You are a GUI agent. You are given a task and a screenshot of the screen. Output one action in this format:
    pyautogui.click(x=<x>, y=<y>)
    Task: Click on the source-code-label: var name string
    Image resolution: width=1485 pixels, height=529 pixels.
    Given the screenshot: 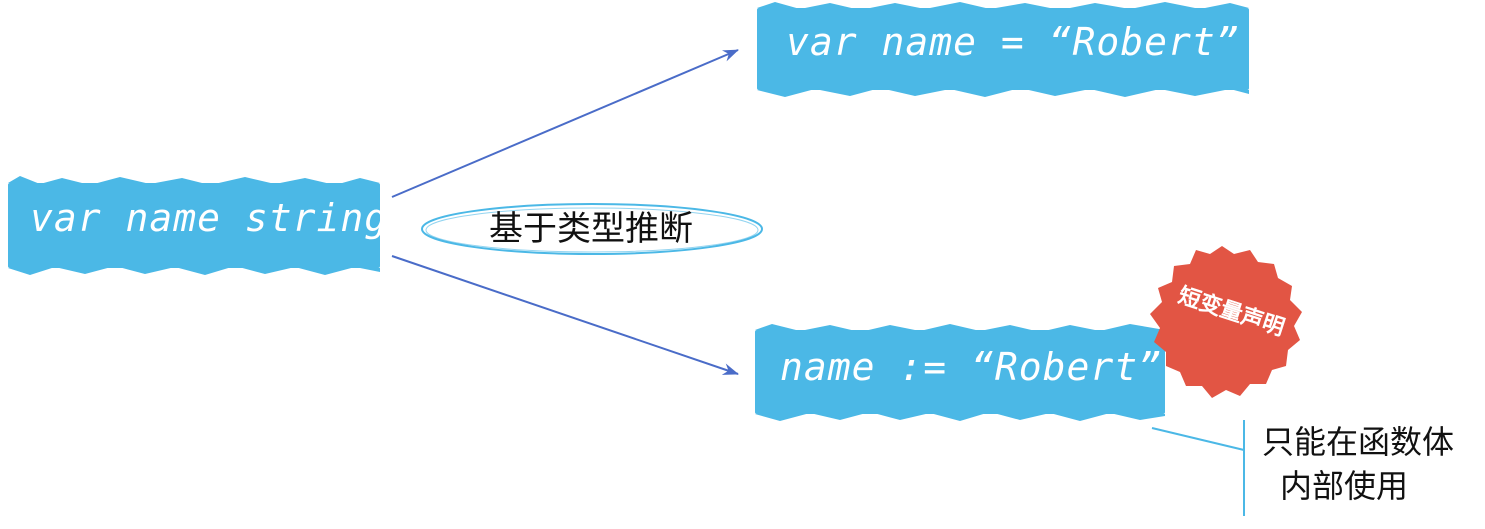 What is the action you would take?
    pyautogui.click(x=209, y=218)
    